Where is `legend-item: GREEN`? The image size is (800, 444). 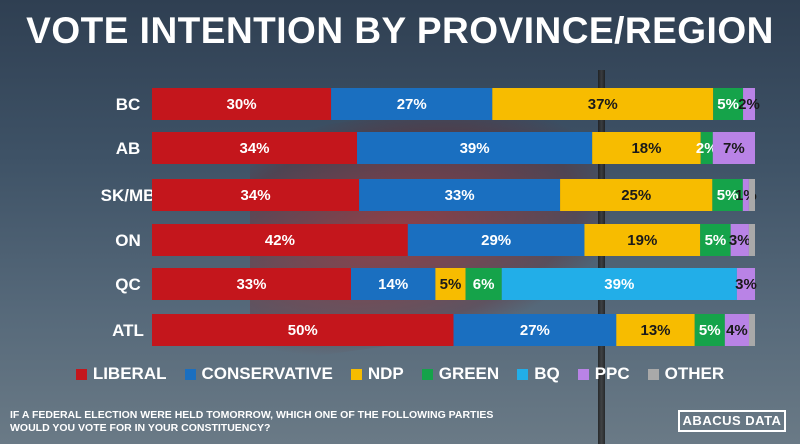 legend-item: GREEN is located at coordinates (460, 374).